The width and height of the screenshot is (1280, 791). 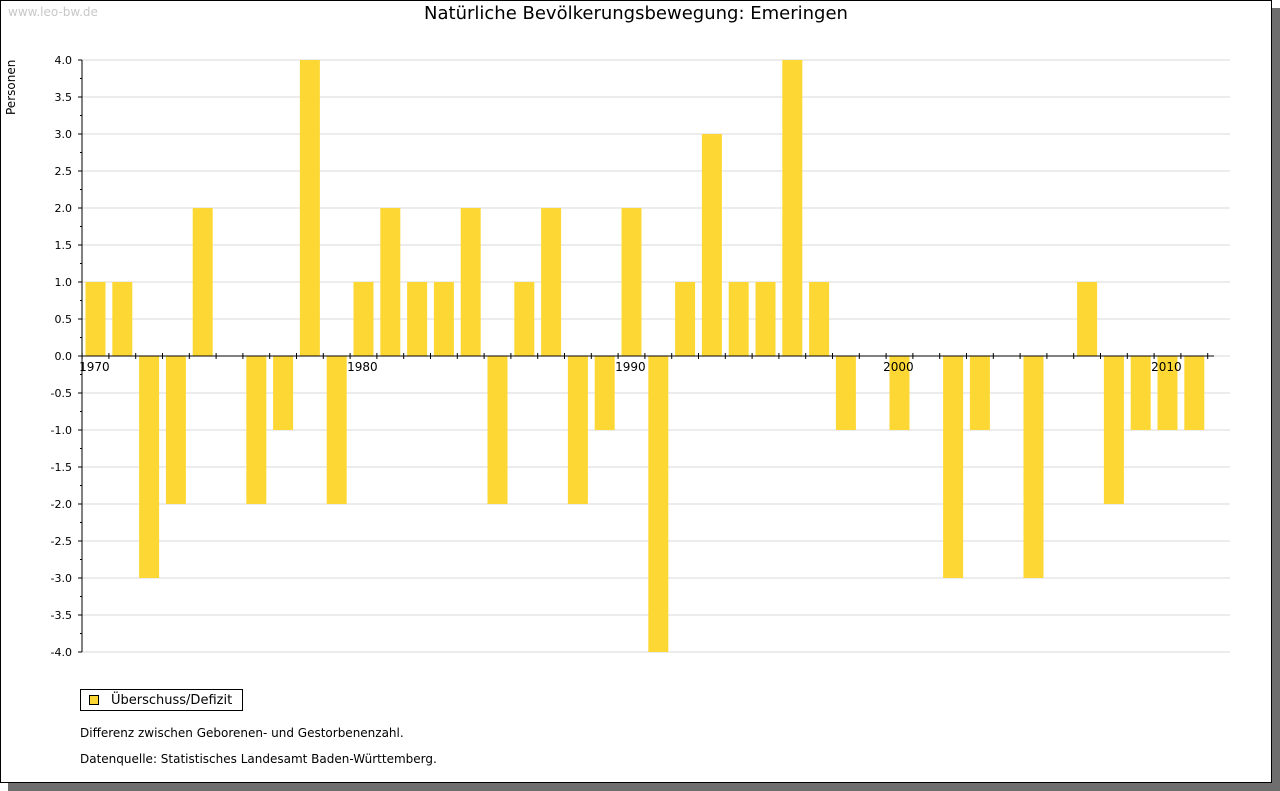 I want to click on y-tick-label: -1.5, so click(x=61, y=467).